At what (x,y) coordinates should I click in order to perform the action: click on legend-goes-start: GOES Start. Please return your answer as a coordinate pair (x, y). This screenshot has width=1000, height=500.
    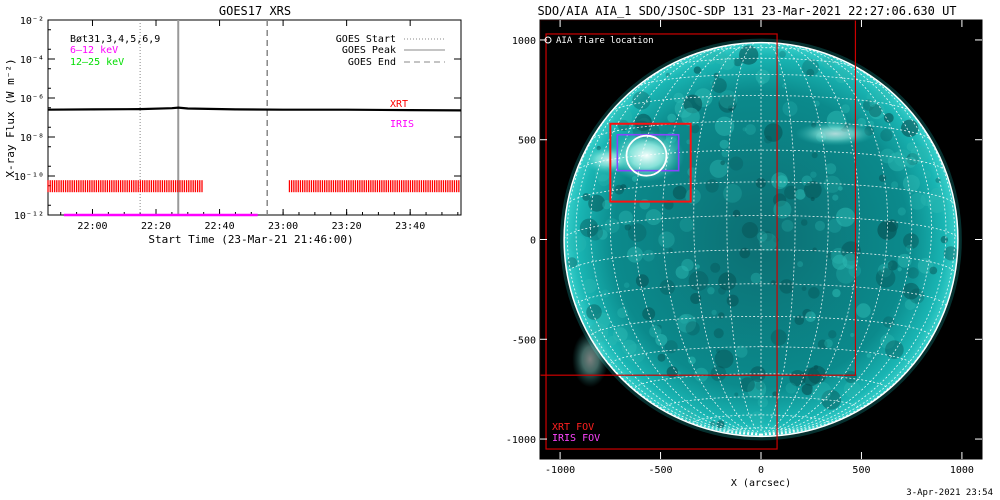
    Looking at the image, I should click on (366, 39).